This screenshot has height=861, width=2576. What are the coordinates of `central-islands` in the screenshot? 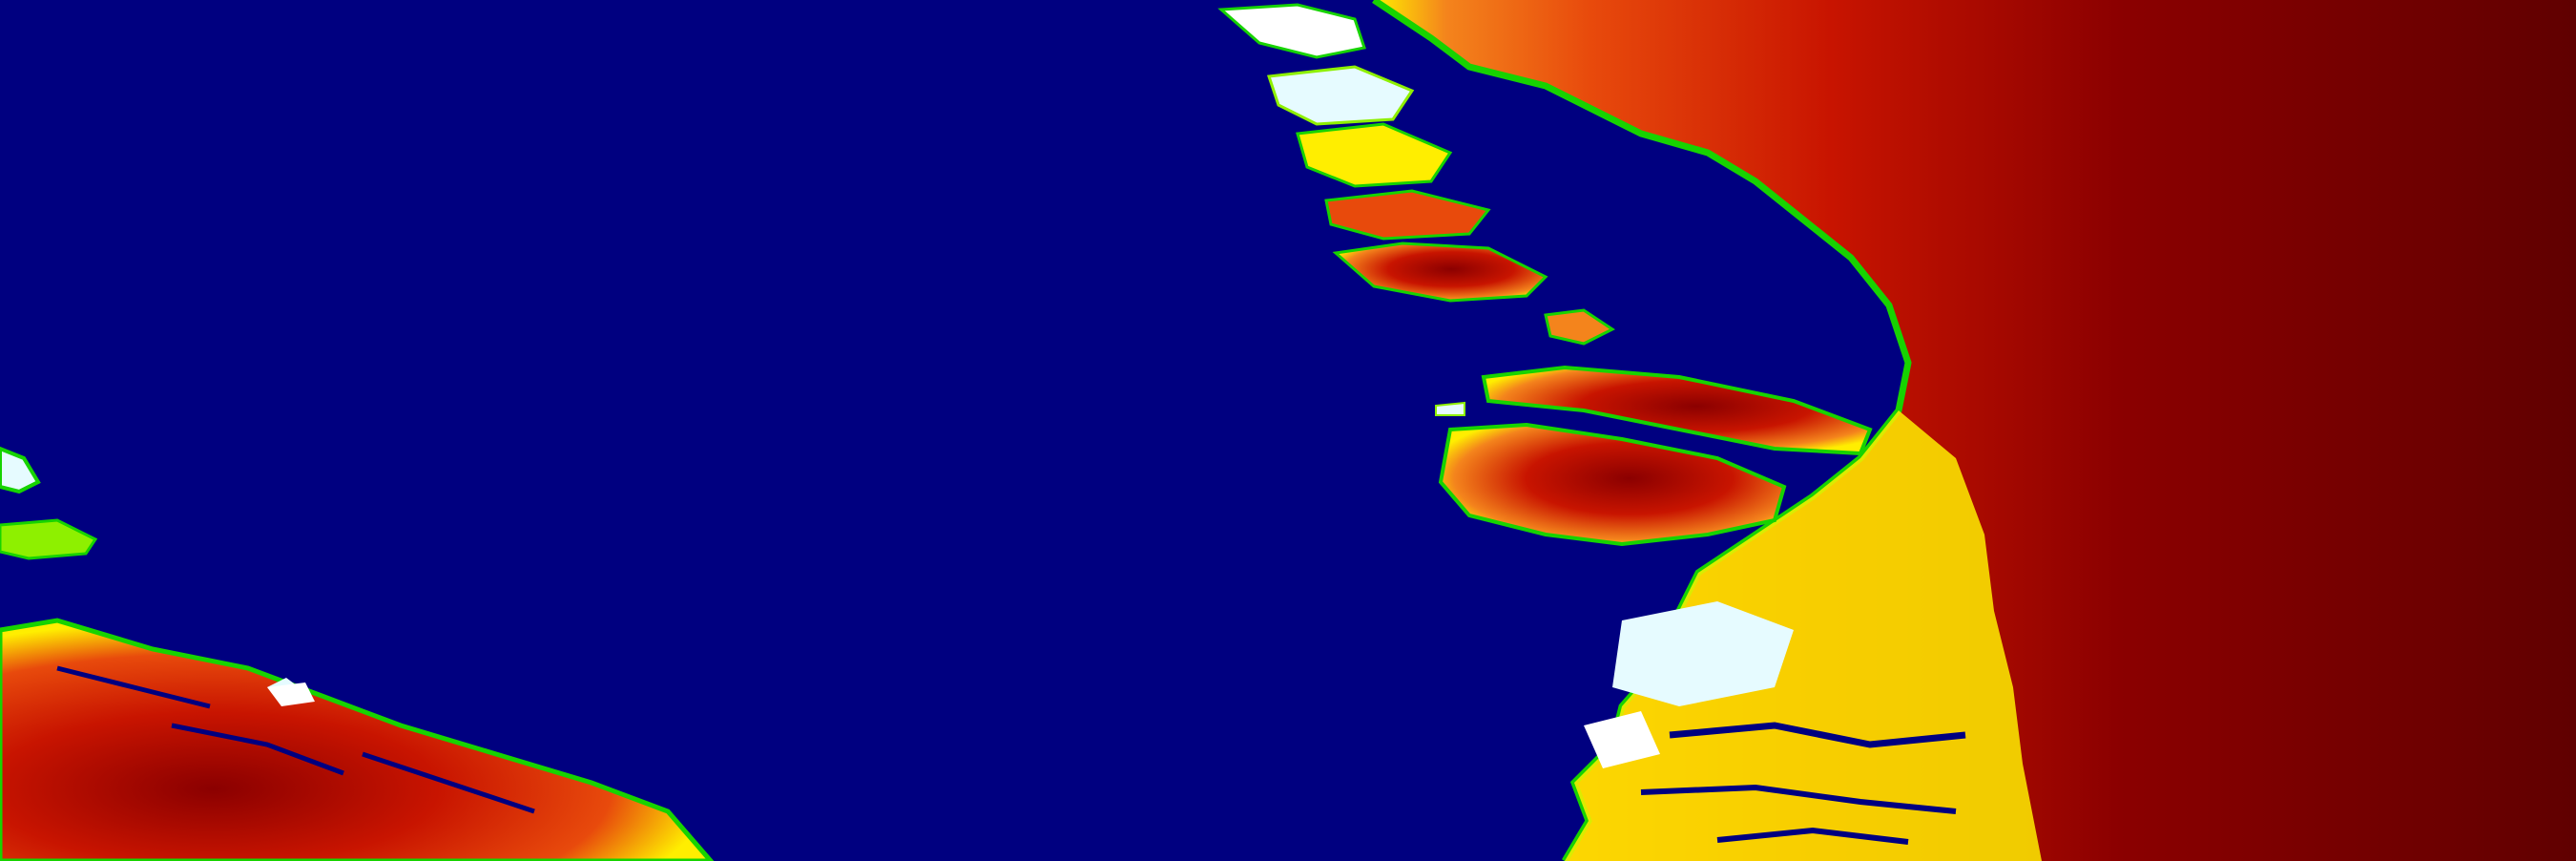 It's located at (1602, 395).